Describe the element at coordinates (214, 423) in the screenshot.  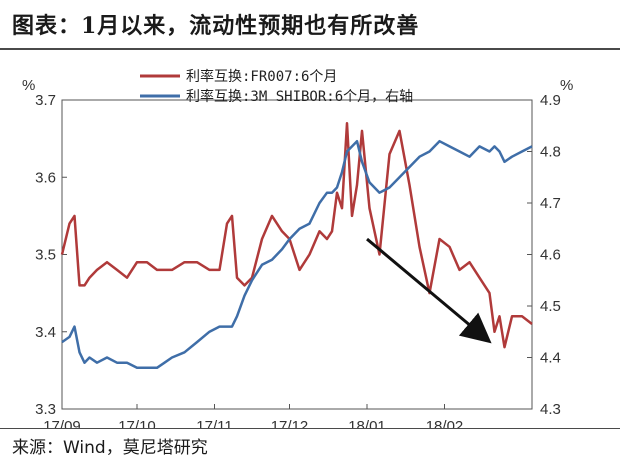
I see `x-tick-label: 17/11` at that location.